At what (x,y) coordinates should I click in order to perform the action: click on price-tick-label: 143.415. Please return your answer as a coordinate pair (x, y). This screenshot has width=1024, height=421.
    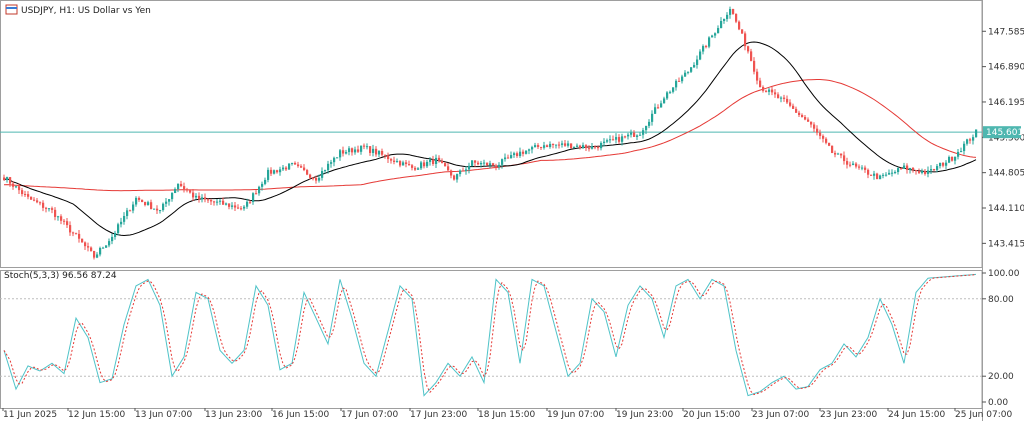
    Looking at the image, I should click on (1006, 244).